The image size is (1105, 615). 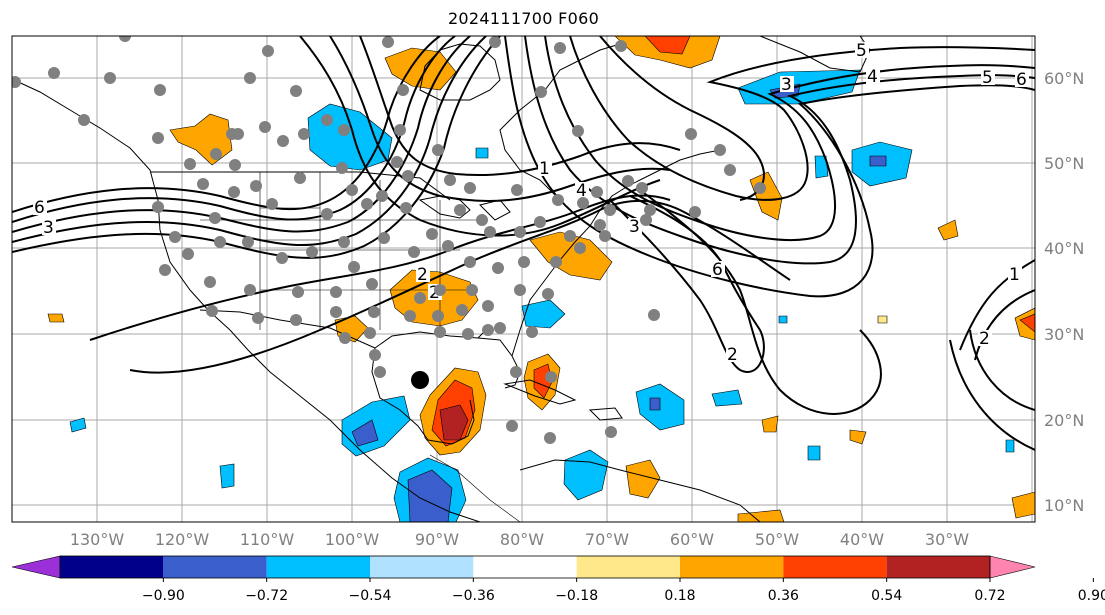 I want to click on contour-label: 4, so click(x=581, y=191).